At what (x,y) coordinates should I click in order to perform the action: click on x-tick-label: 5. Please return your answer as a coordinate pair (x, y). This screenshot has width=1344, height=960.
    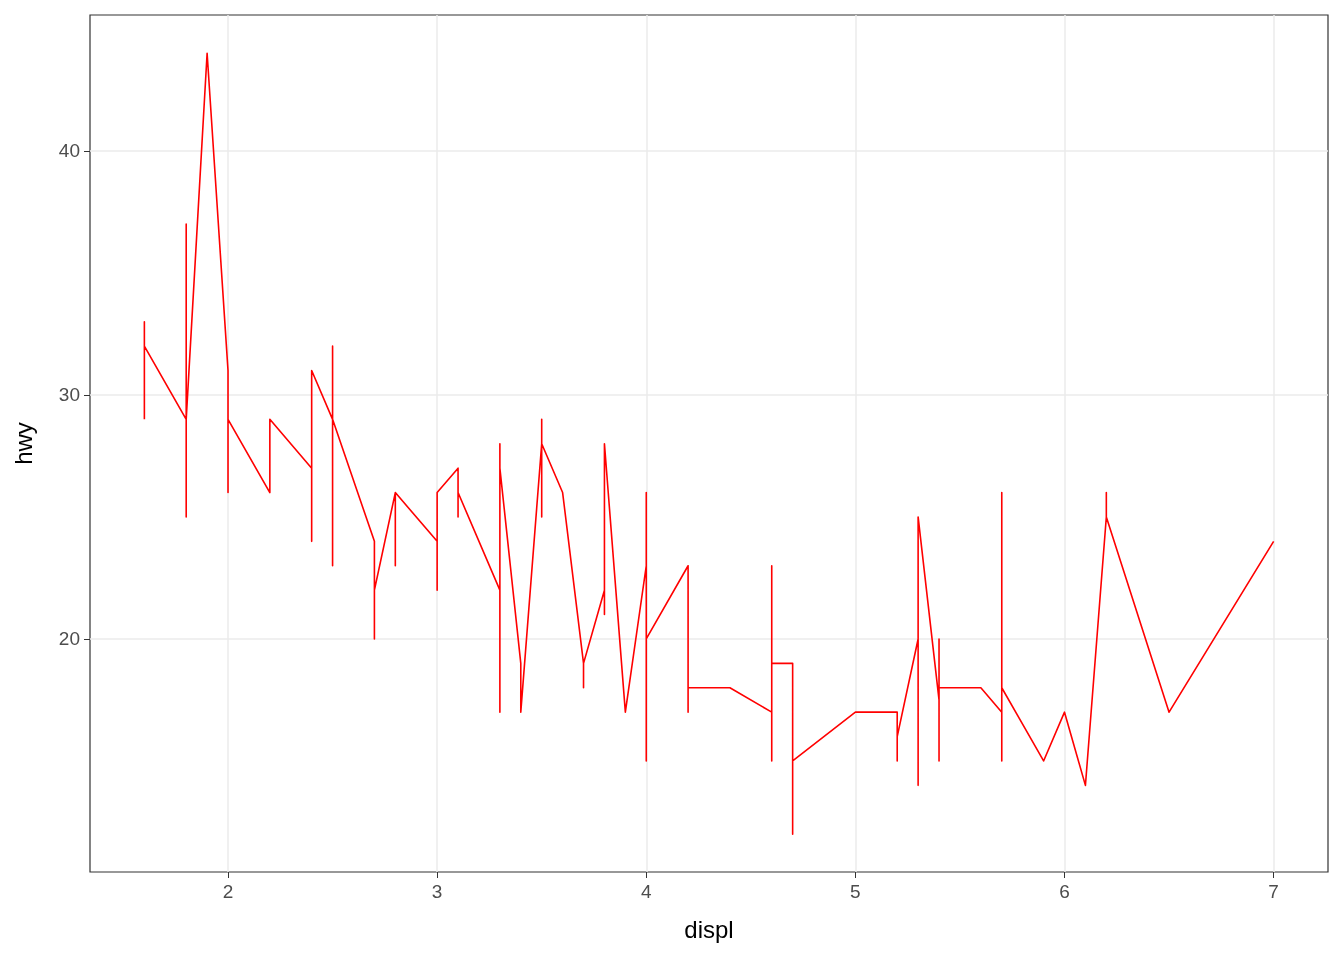
    Looking at the image, I should click on (855, 891).